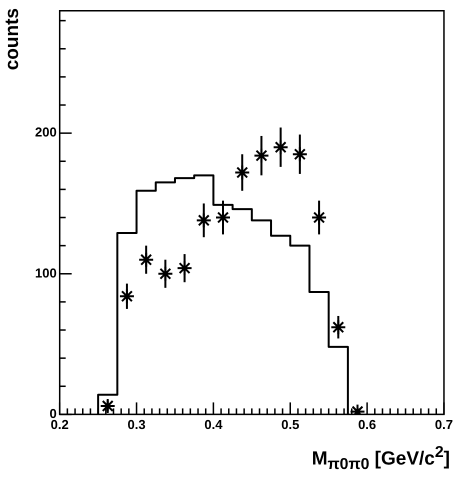  What do you see at coordinates (381, 459) in the screenshot?
I see `x-axis-title: M$_{π0π0}$ [GeV/c$^{2}$]` at bounding box center [381, 459].